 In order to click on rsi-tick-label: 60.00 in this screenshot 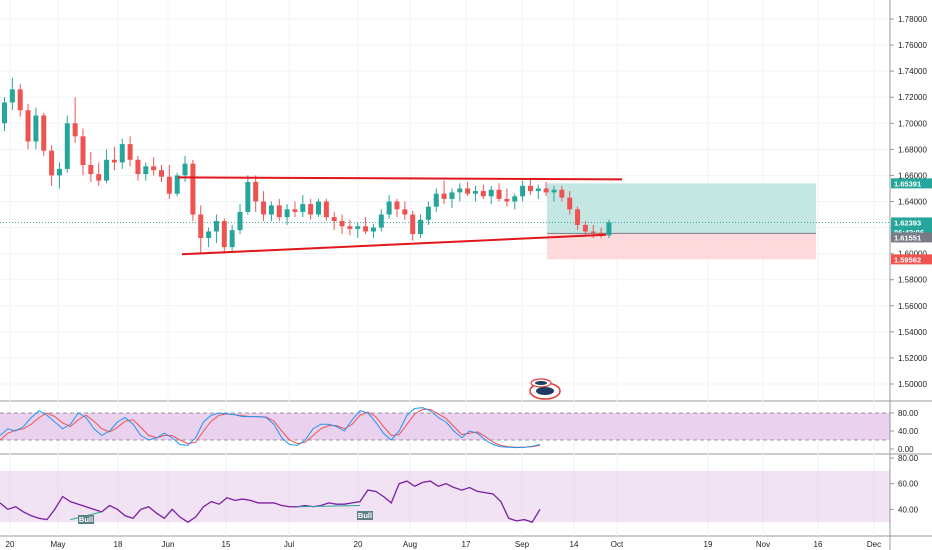, I will do `click(908, 484)`.